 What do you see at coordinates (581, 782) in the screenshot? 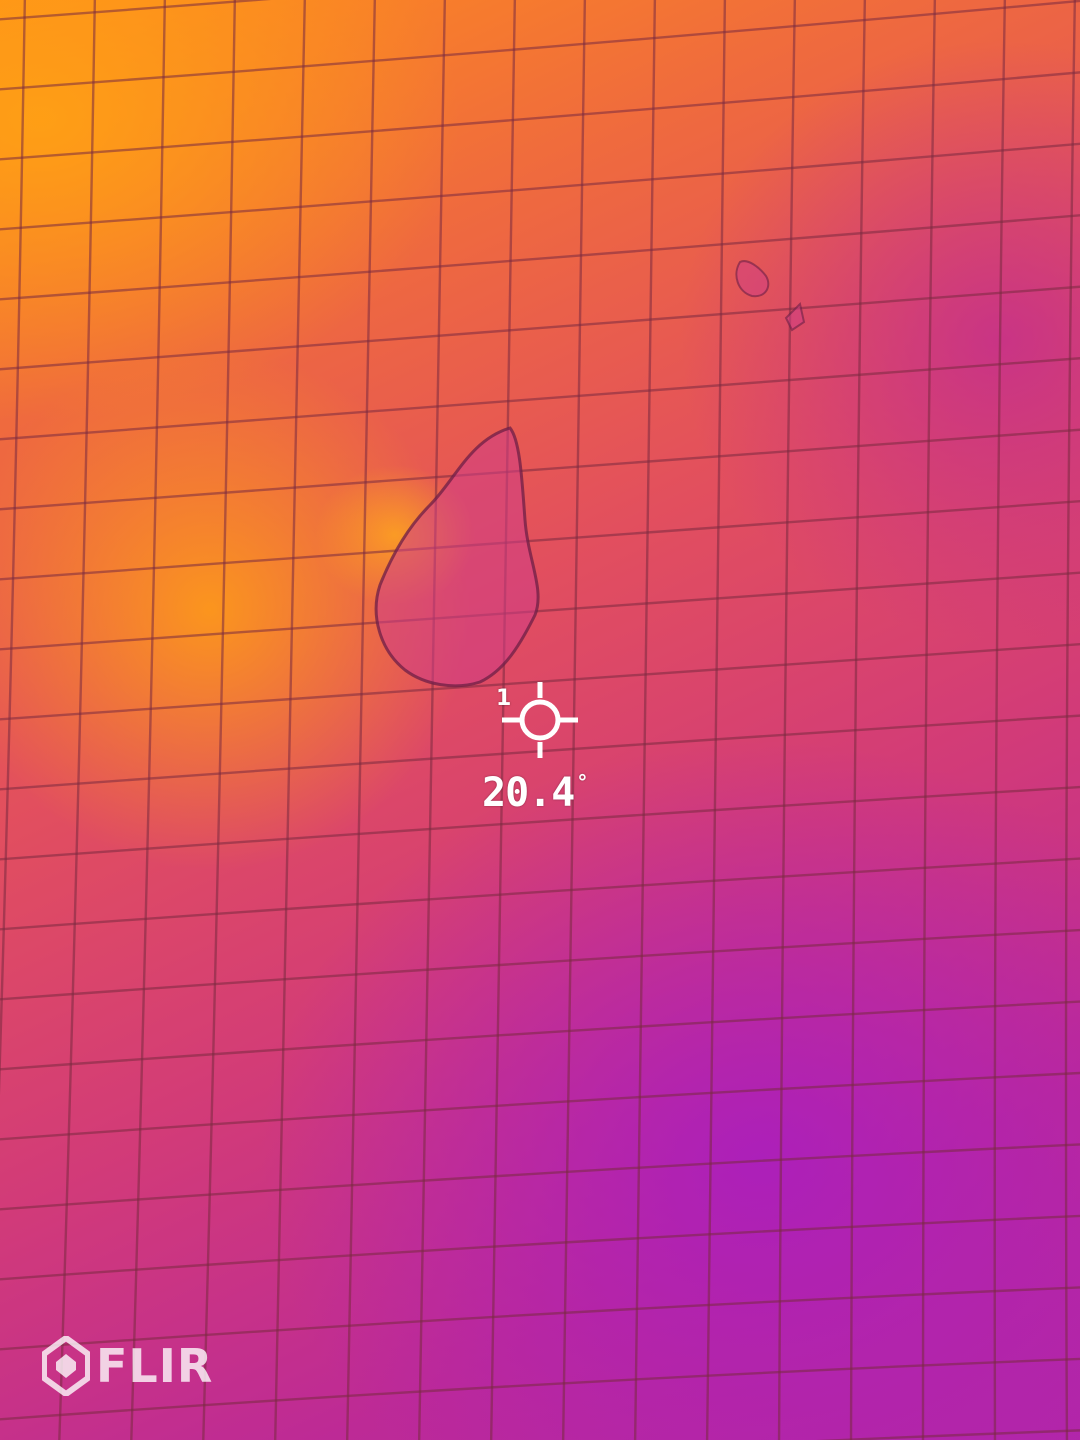
I see `temperature-unit: °` at bounding box center [581, 782].